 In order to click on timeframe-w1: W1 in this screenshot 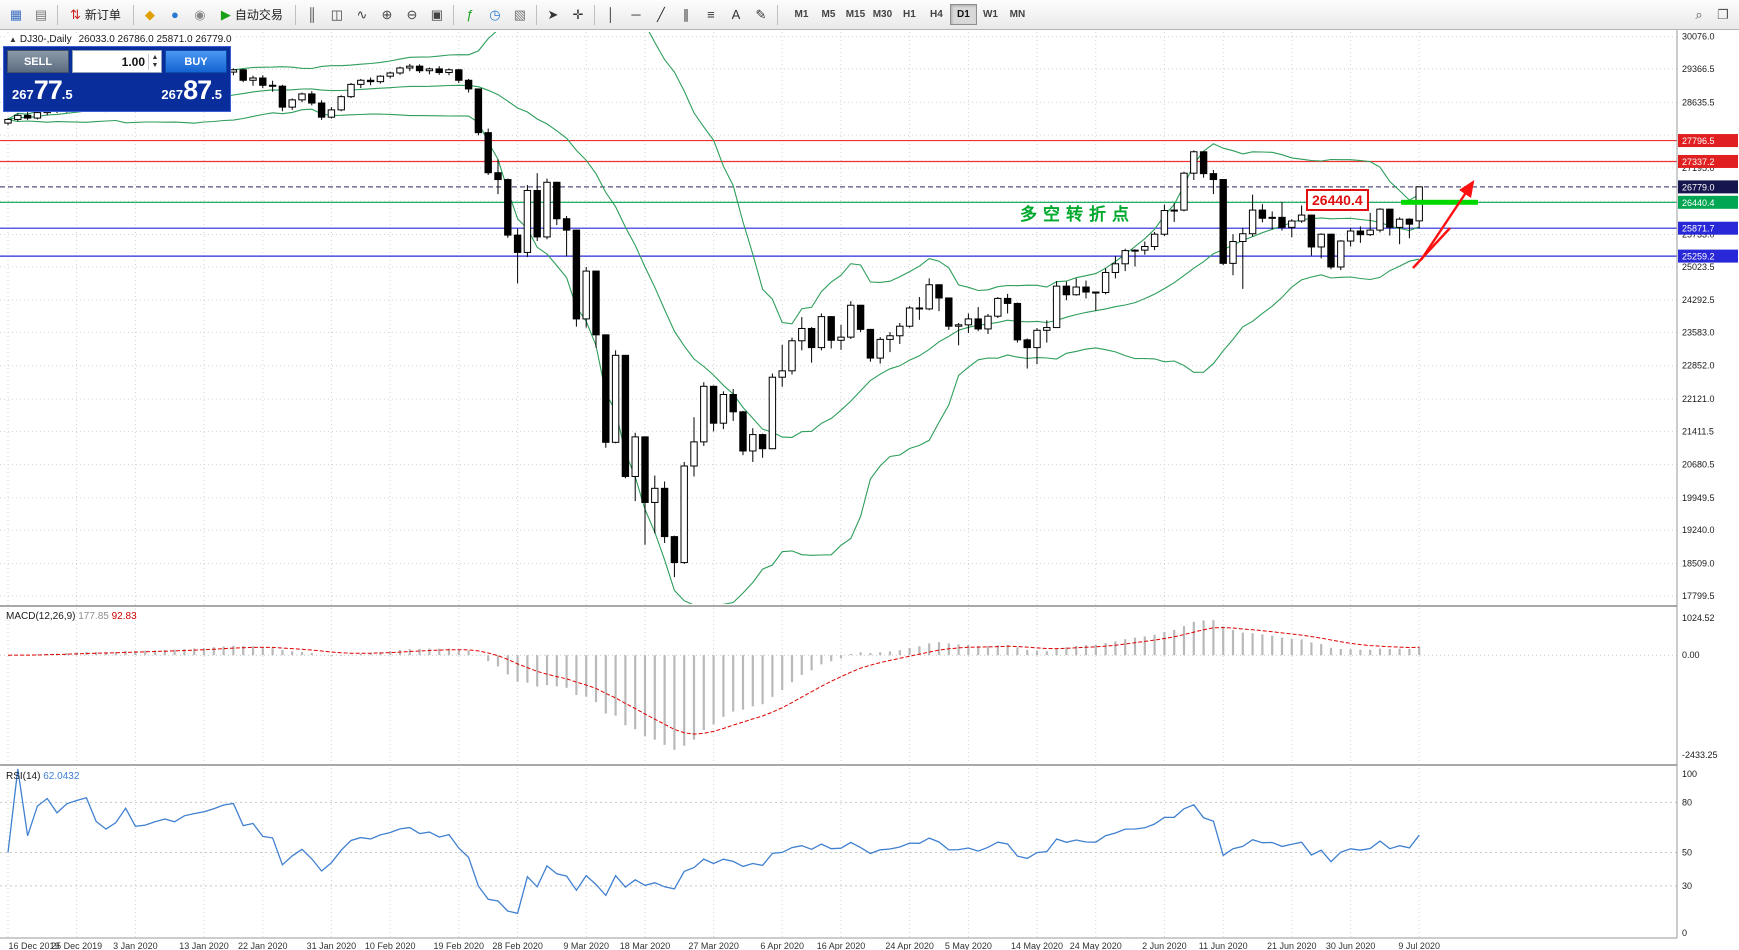, I will do `click(990, 14)`.